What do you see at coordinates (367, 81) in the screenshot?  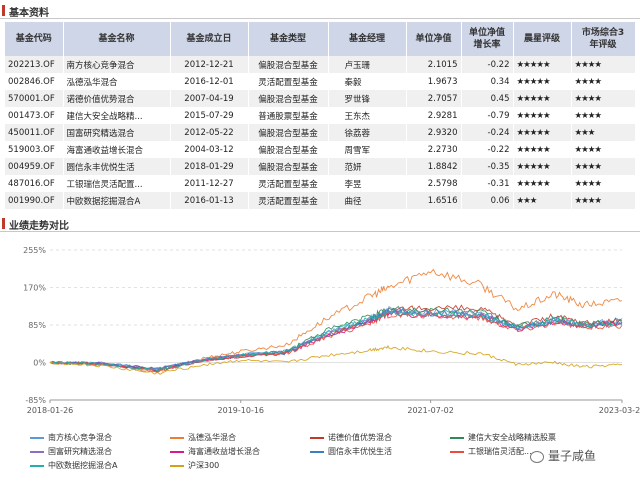 I see `cell-manager: 秦毅` at bounding box center [367, 81].